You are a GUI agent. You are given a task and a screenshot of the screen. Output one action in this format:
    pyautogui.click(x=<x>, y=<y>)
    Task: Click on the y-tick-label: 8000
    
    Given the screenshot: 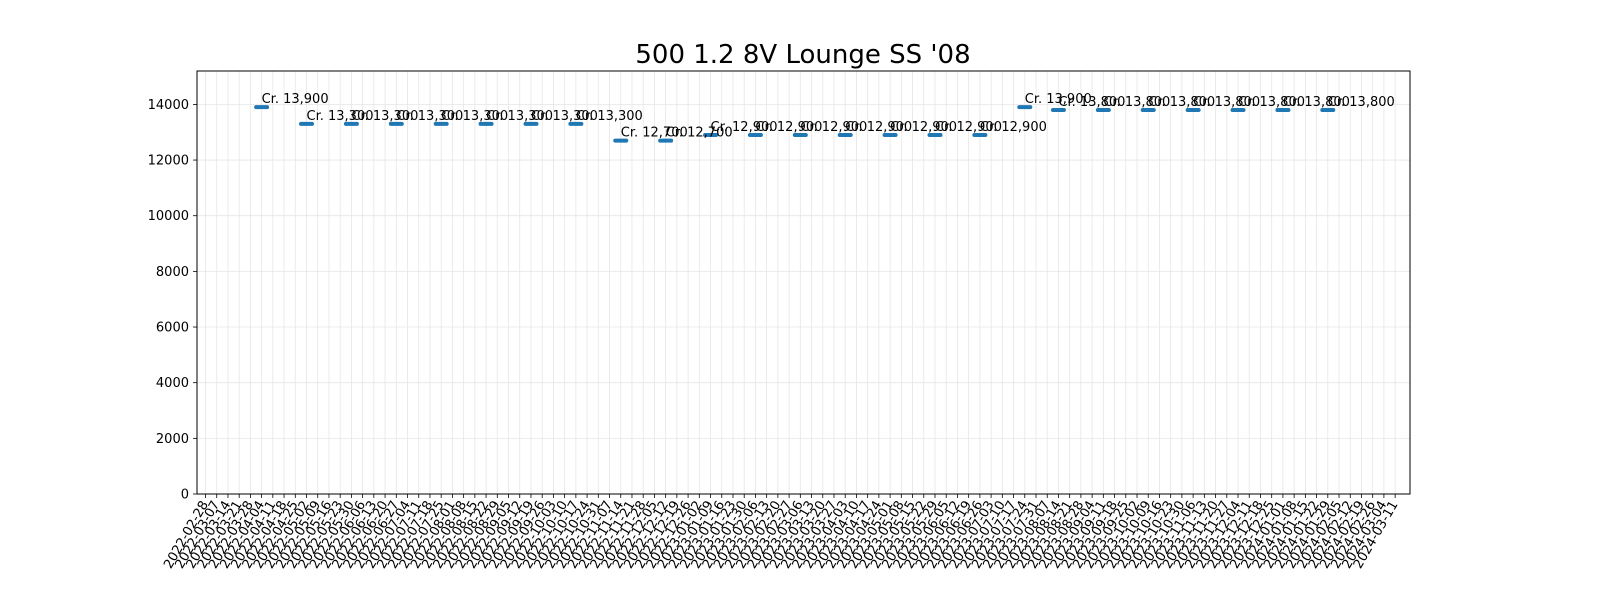 What is the action you would take?
    pyautogui.click(x=172, y=272)
    